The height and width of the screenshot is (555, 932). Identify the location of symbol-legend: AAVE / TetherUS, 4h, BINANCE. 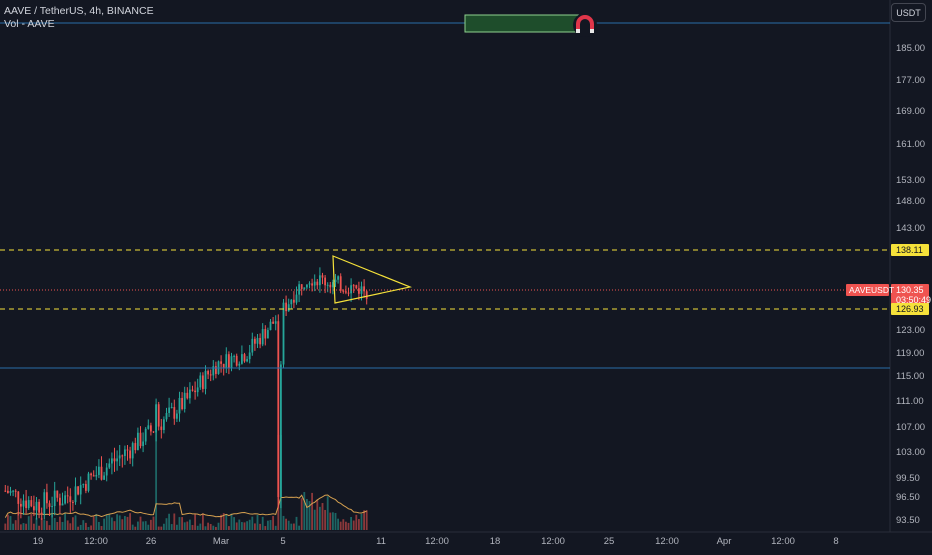
(79, 11).